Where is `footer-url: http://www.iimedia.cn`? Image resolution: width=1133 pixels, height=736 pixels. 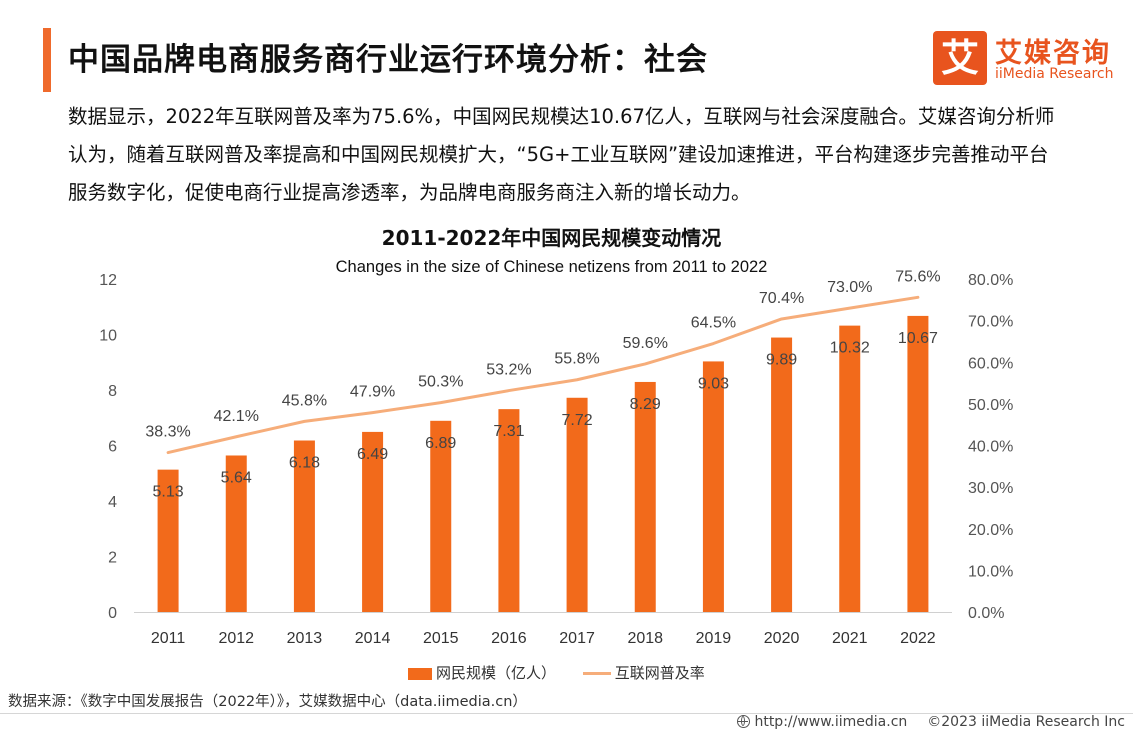
footer-url: http://www.iimedia.cn is located at coordinates (831, 722).